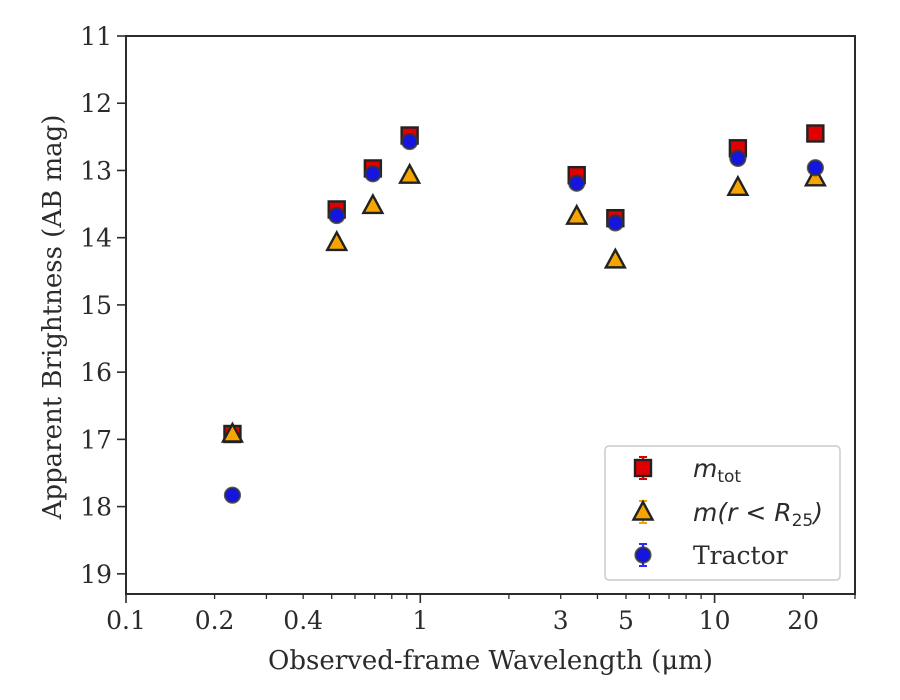  What do you see at coordinates (96, 439) in the screenshot?
I see `y-tick-label: 17` at bounding box center [96, 439].